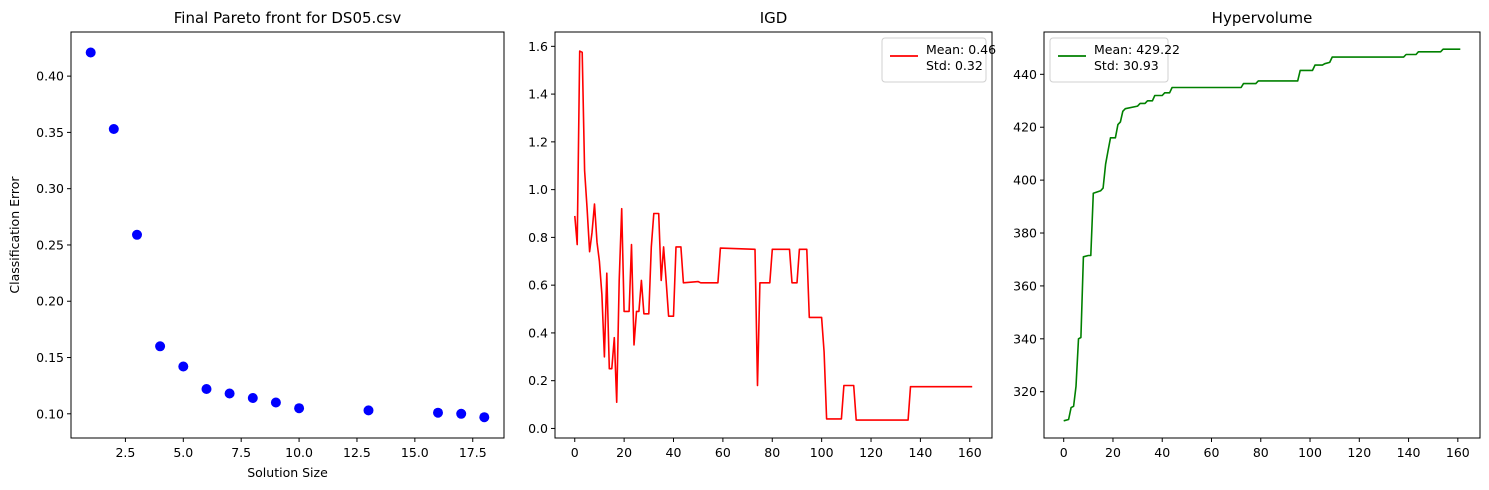  Describe the element at coordinates (954, 65) in the screenshot. I see `legend-entry-line: Std: 0.32` at that location.